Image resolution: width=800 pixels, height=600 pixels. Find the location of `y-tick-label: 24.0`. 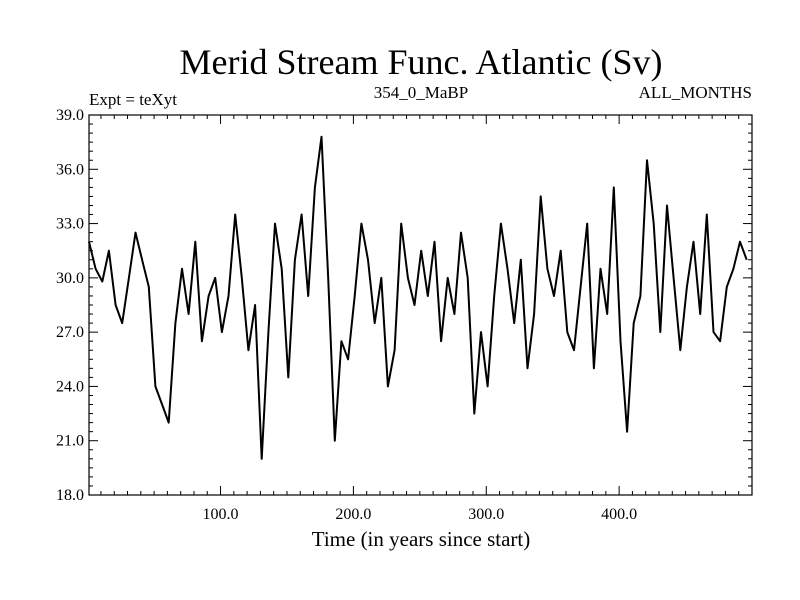

y-tick-label: 24.0 is located at coordinates (70, 386).